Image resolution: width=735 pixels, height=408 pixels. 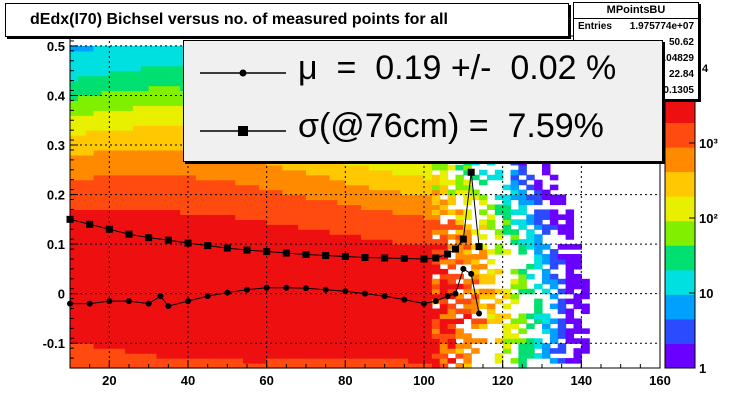 I want to click on y-tick-label: -0.1, so click(x=54, y=343).